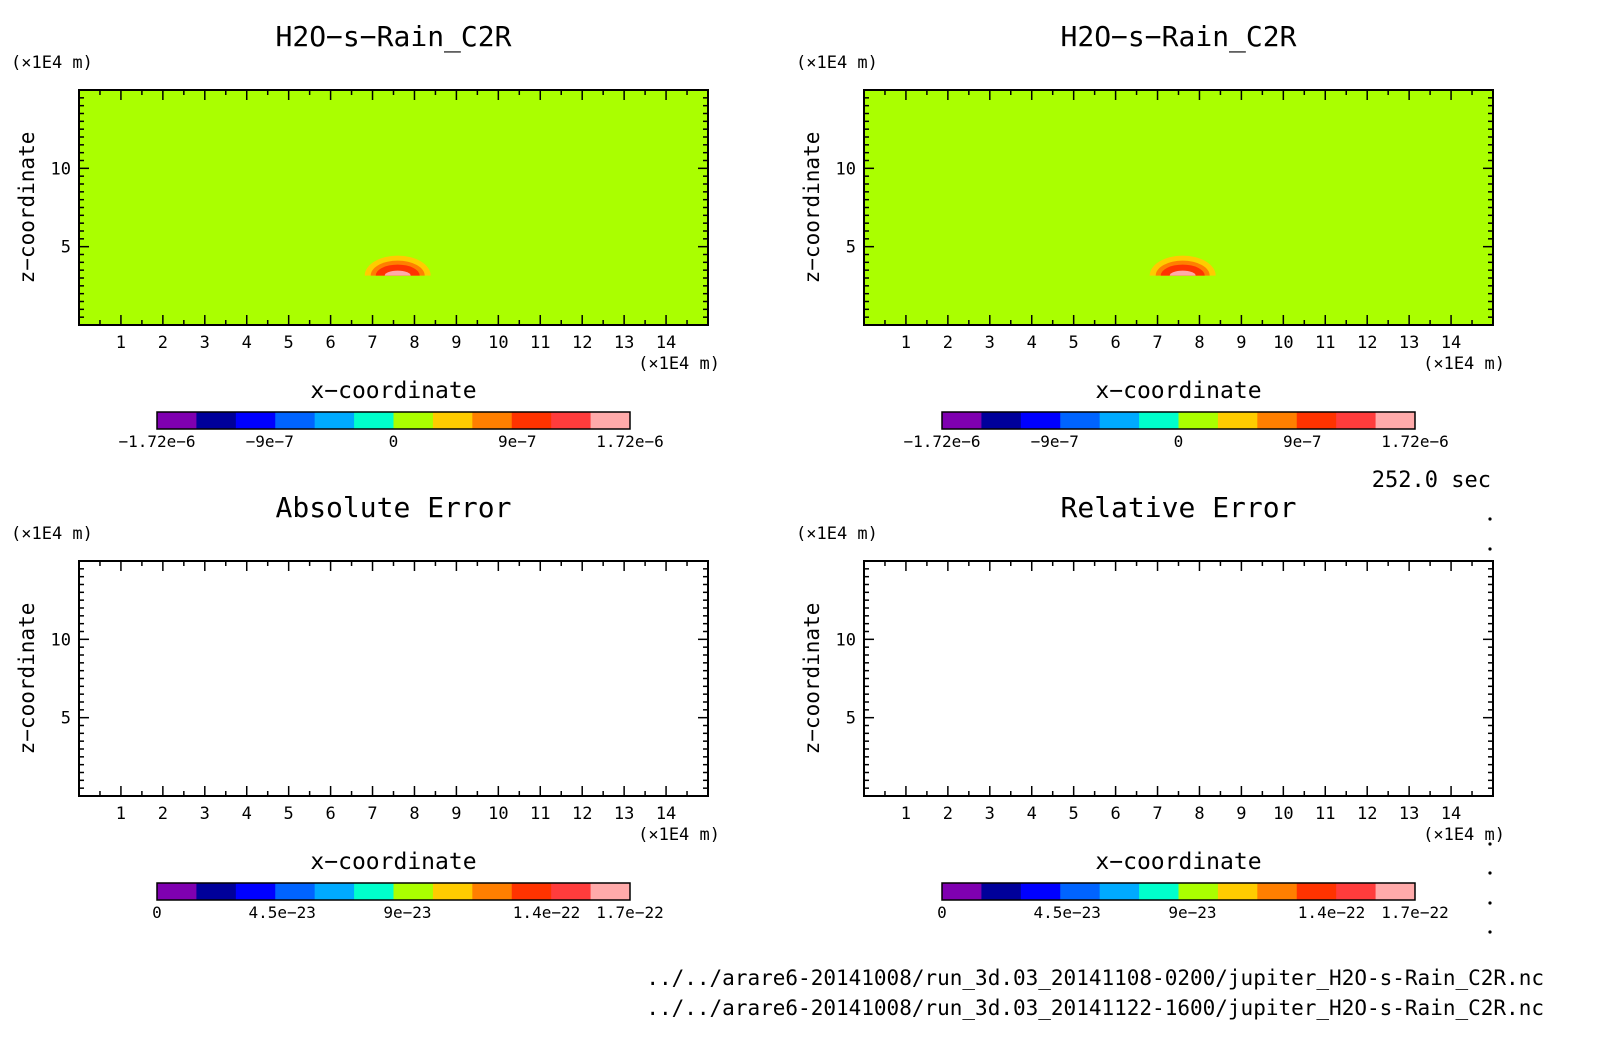 This screenshot has width=1604, height=1054. What do you see at coordinates (666, 814) in the screenshot?
I see `x-tick-label: 14` at bounding box center [666, 814].